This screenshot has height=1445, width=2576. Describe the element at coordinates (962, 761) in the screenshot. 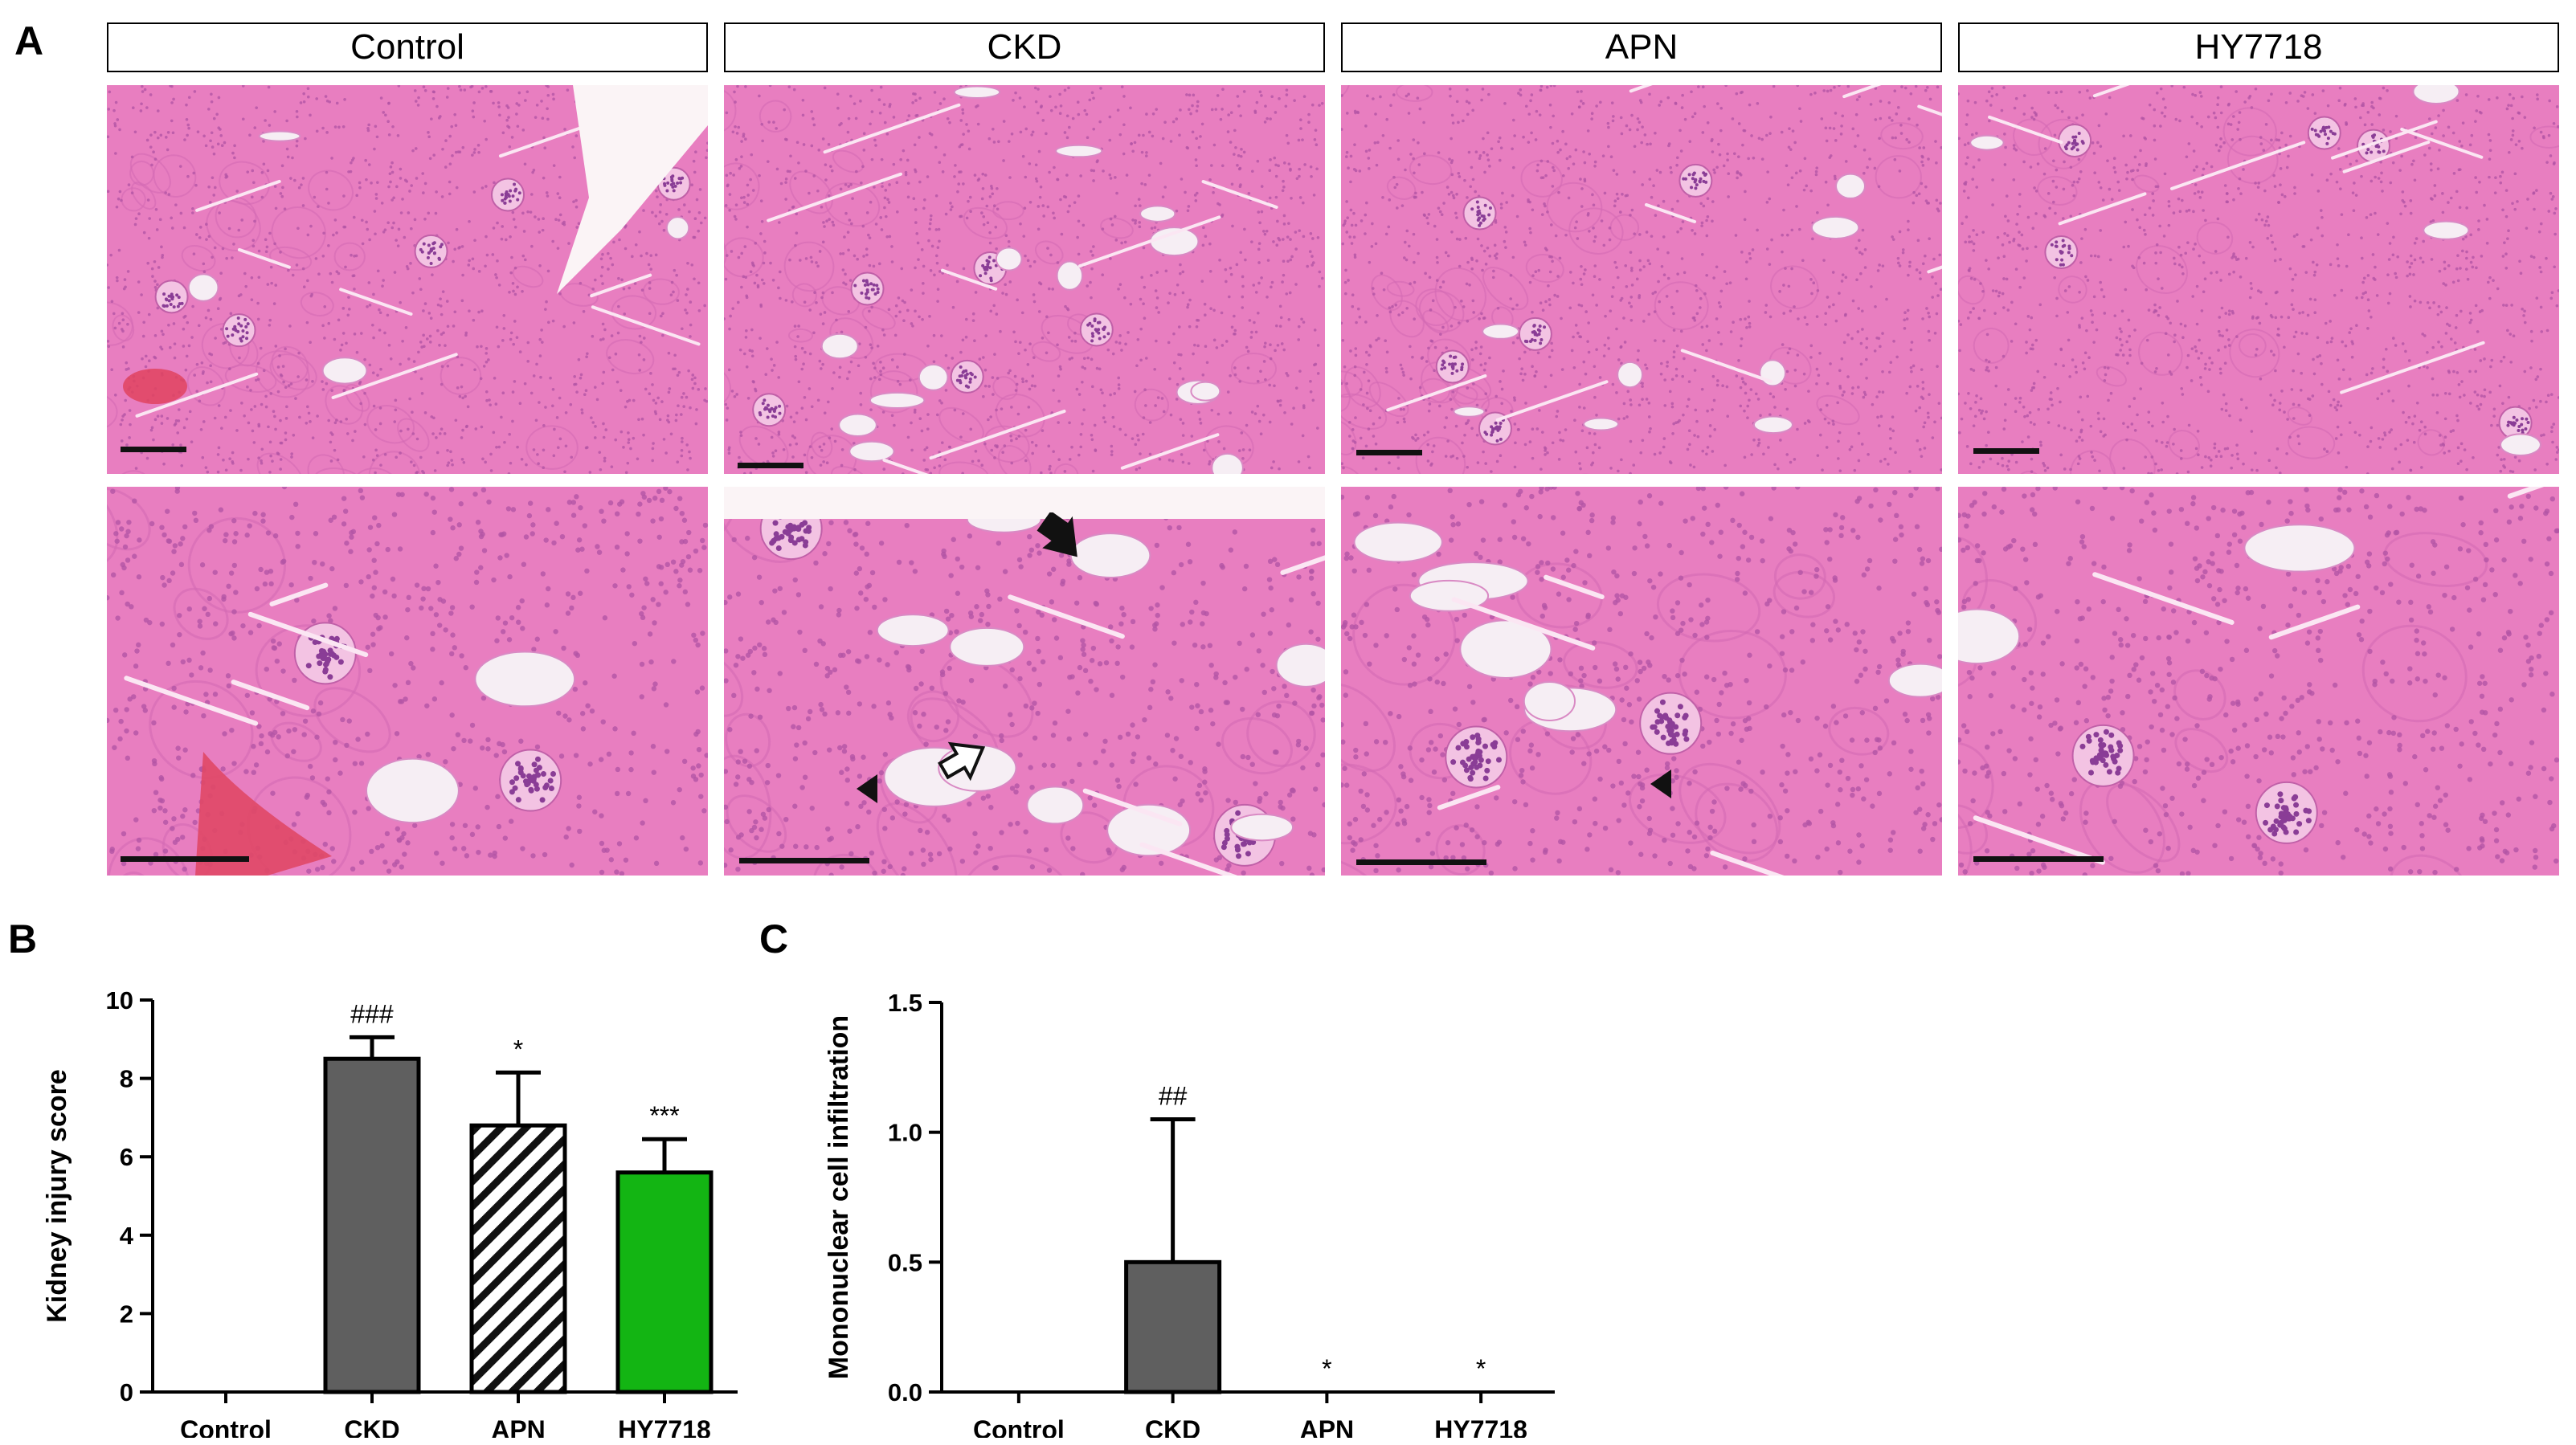

I see `white-arrow-icon` at that location.